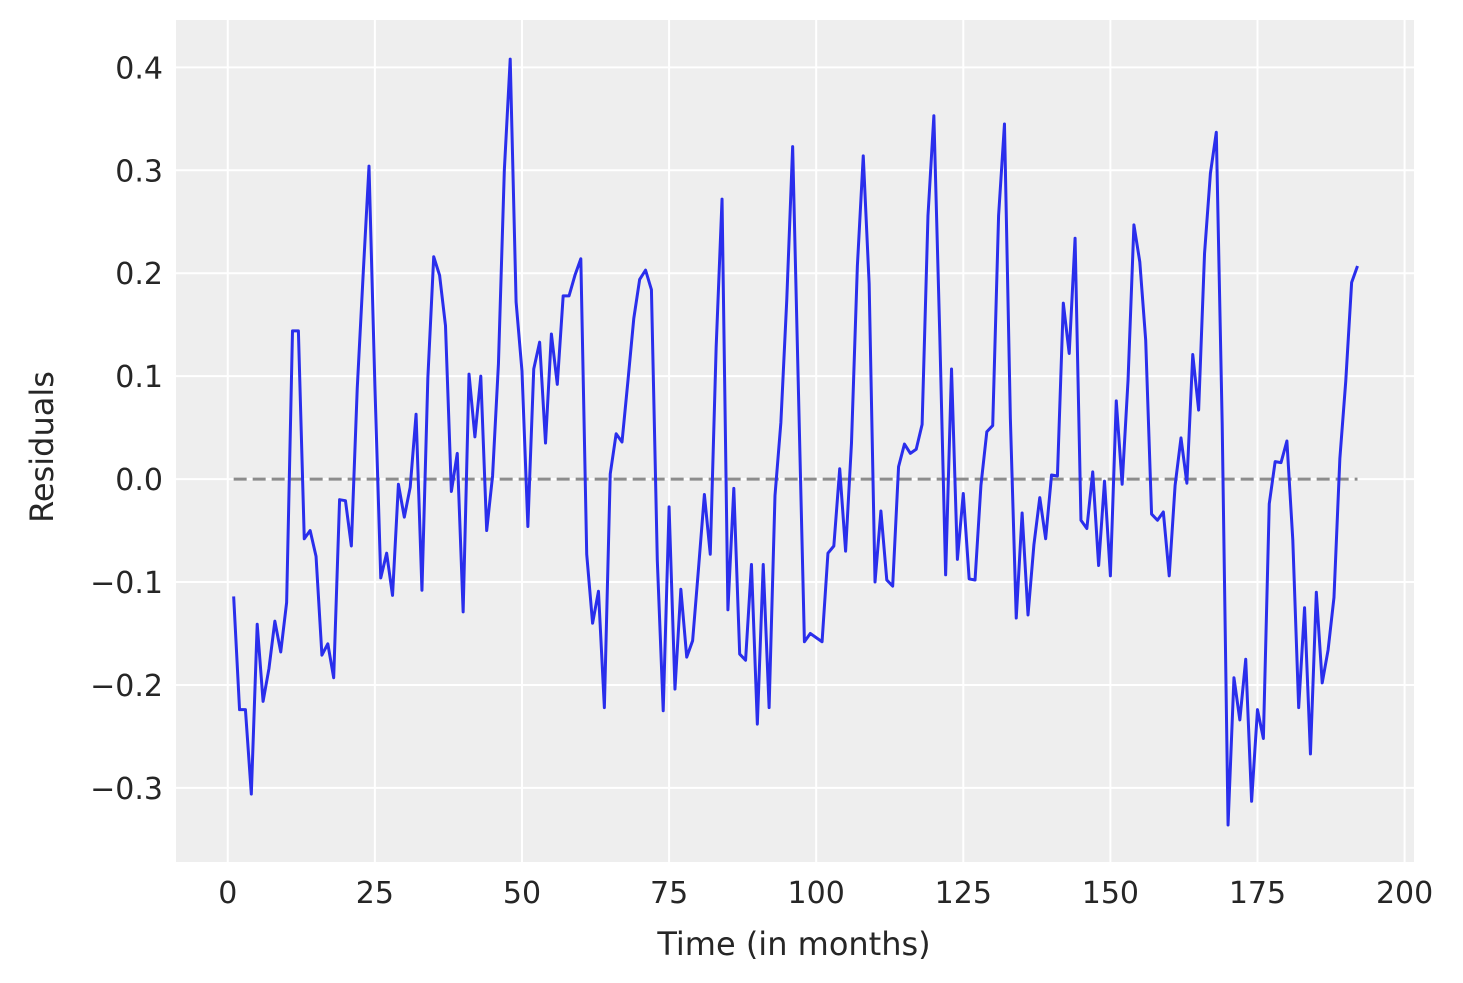 Image resolution: width=1463 pixels, height=983 pixels. I want to click on x-tick-label: 50, so click(522, 893).